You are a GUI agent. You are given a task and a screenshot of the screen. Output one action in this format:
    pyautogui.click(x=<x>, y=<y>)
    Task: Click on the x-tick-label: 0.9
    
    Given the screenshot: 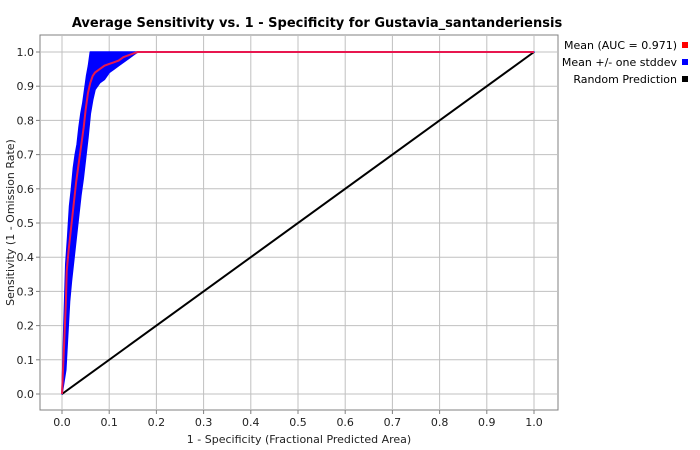 What is the action you would take?
    pyautogui.click(x=487, y=422)
    